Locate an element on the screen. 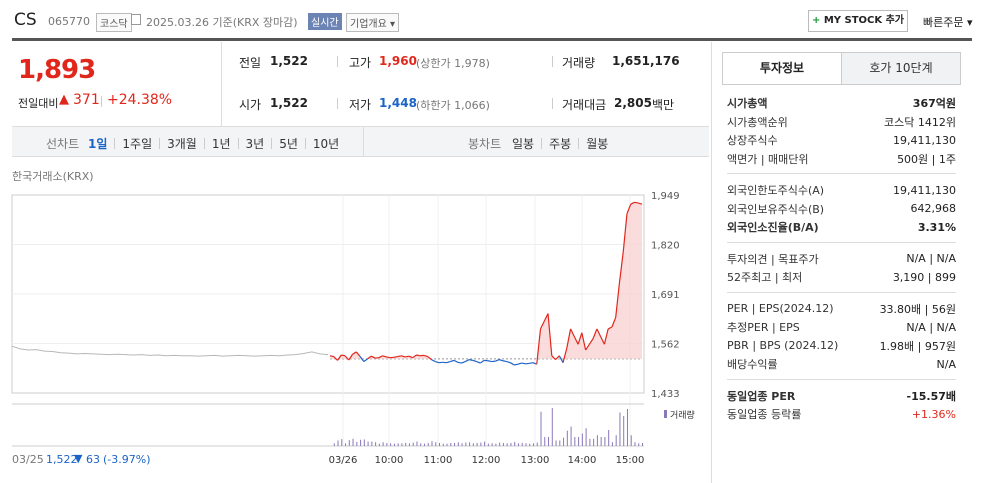 This screenshot has height=483, width=984. tab-line-period-1: 1주일 is located at coordinates (137, 144).